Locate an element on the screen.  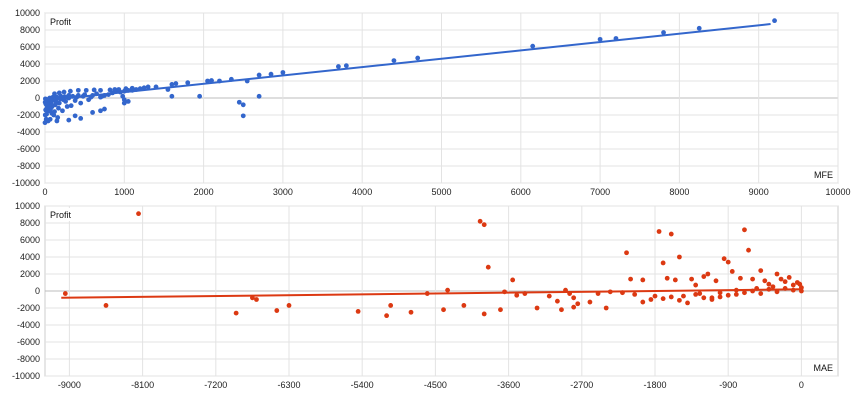
mfe-y-tick-label: 10000 is located at coordinates (27, 13).